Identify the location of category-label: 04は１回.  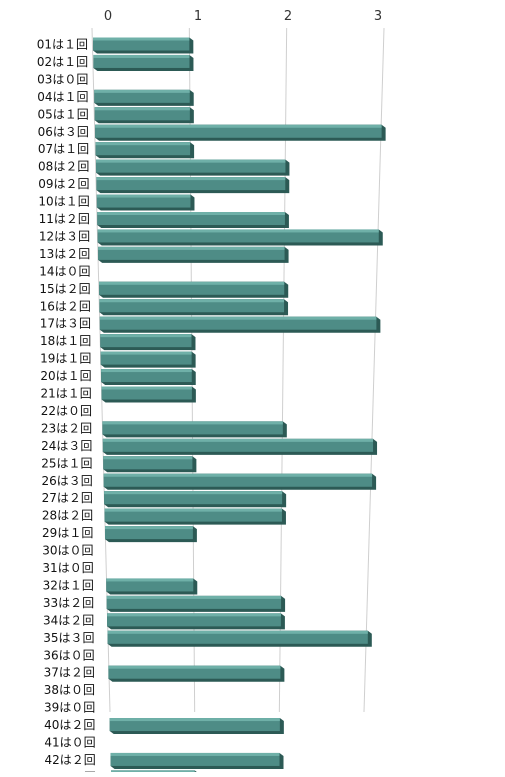
(62, 97).